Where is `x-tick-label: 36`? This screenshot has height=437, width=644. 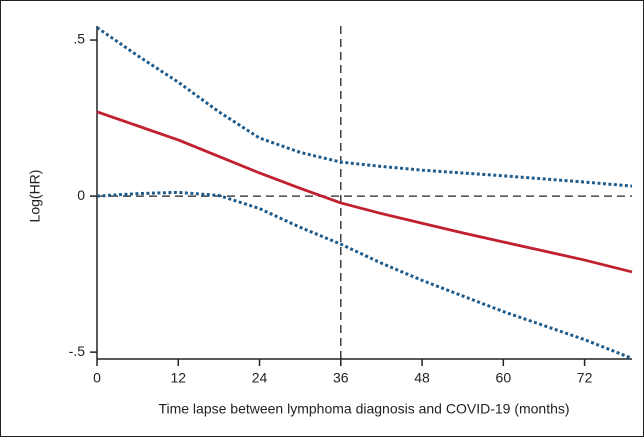 x-tick-label: 36 is located at coordinates (341, 378).